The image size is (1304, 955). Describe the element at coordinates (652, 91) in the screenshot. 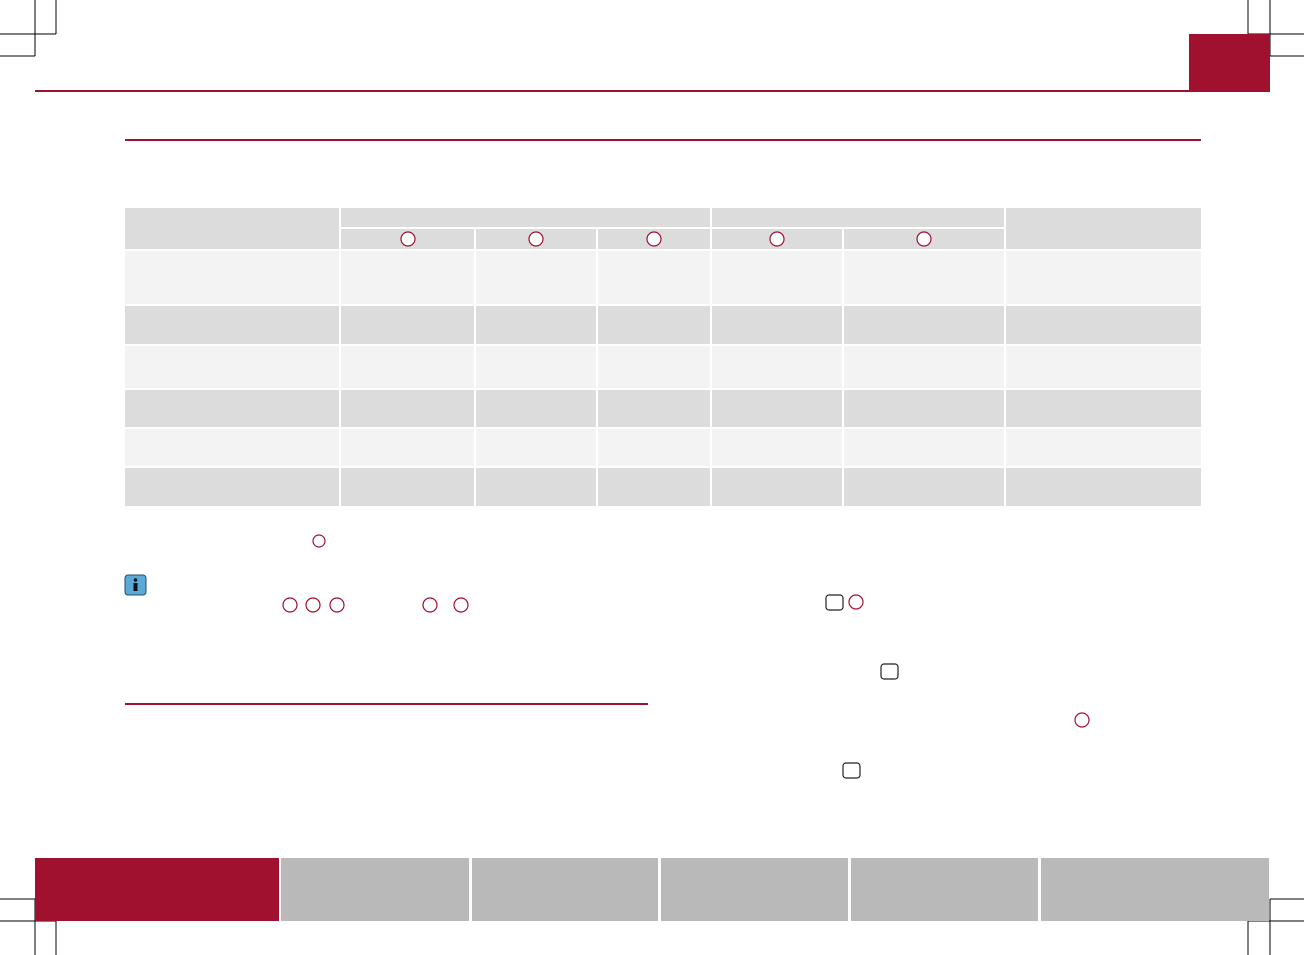

I see `header-rule` at that location.